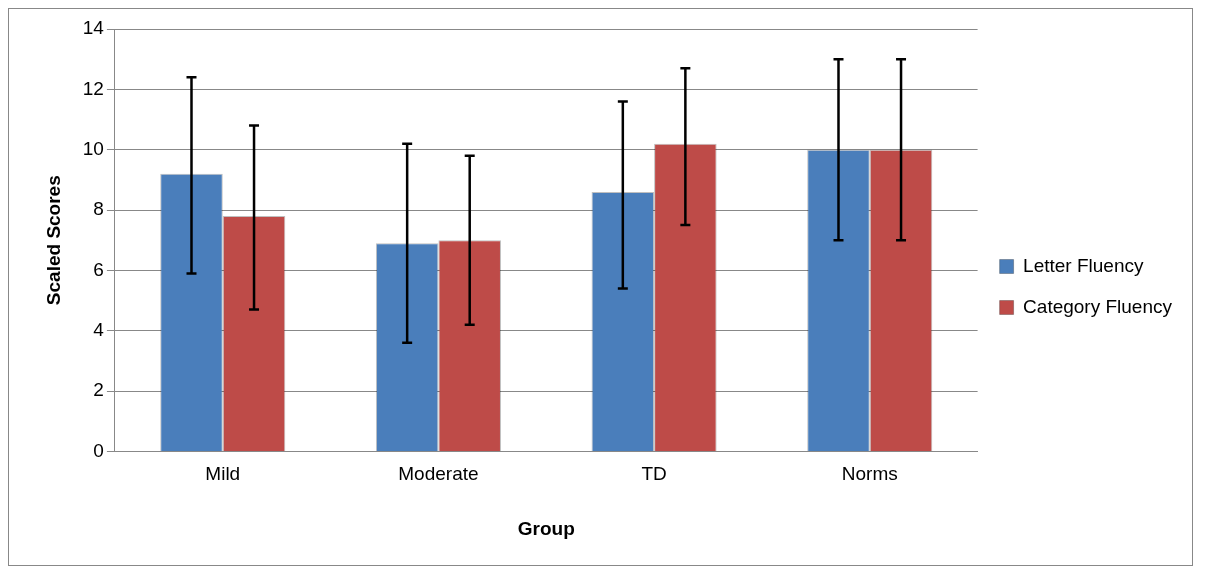  What do you see at coordinates (546, 528) in the screenshot?
I see `x-axis-title: Group` at bounding box center [546, 528].